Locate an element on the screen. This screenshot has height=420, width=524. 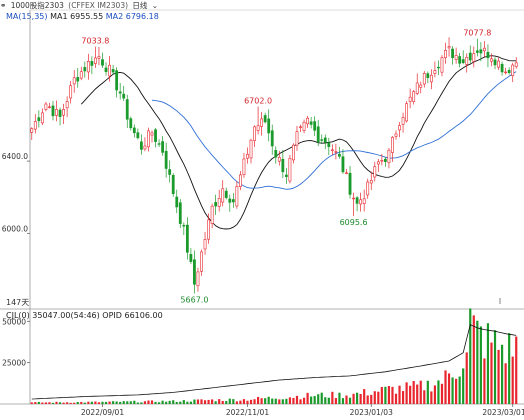
chevron-down-icon: ⌄ is located at coordinates (155, 5).